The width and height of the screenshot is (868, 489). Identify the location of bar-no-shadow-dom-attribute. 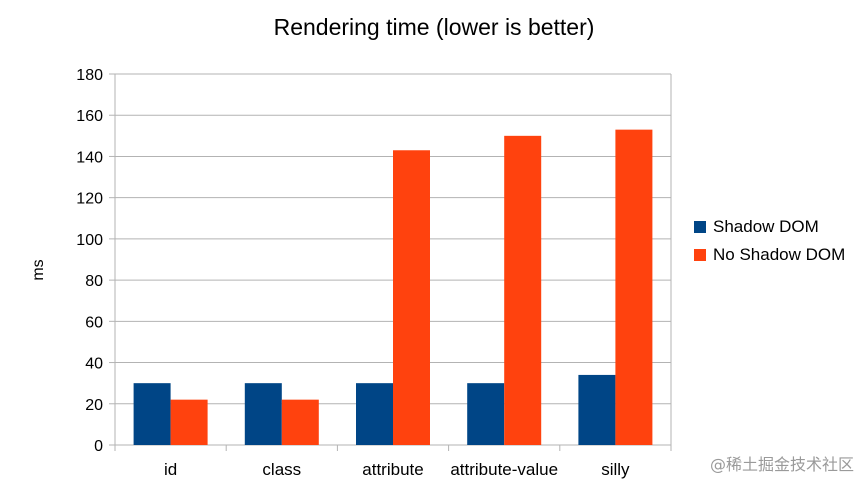
(411, 297).